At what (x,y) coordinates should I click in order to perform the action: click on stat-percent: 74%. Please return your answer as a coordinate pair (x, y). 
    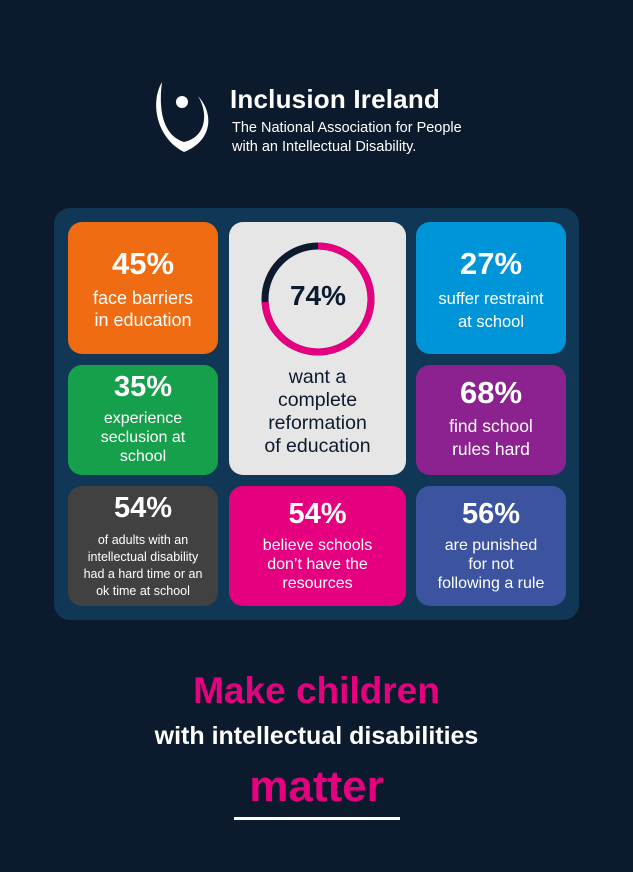
    Looking at the image, I should click on (318, 295).